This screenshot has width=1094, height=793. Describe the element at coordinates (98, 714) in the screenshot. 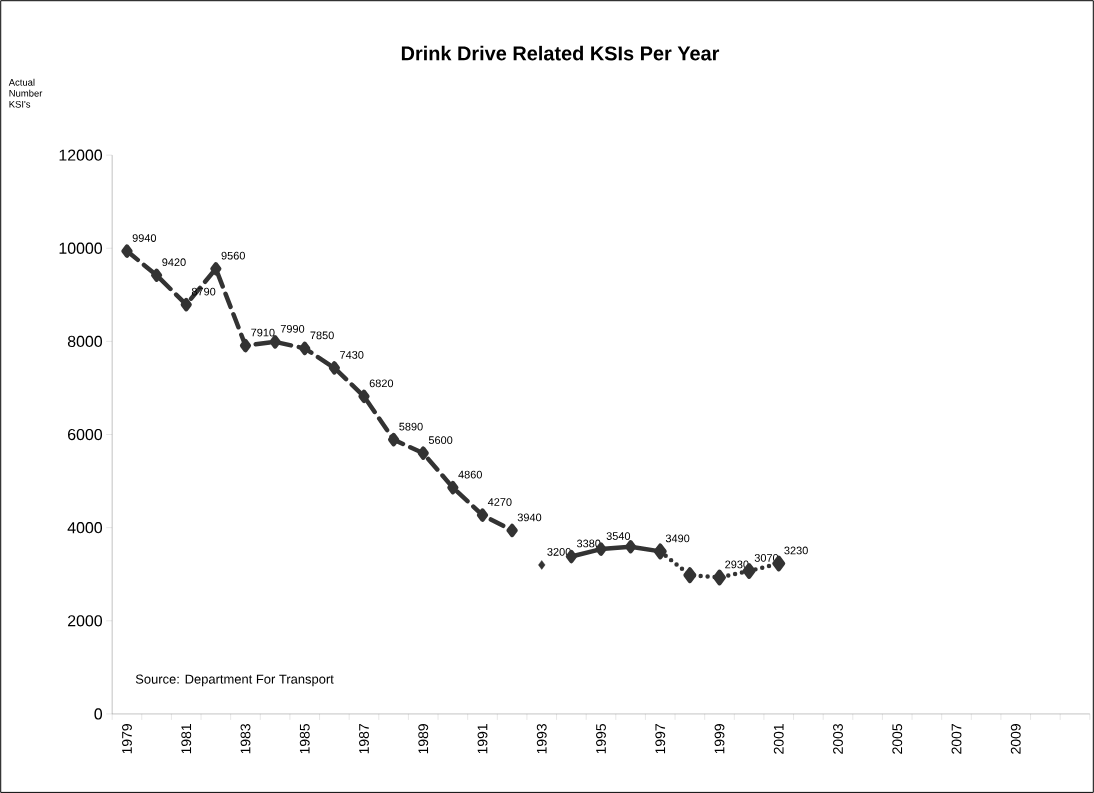

I see `y-tick-label: 0` at that location.